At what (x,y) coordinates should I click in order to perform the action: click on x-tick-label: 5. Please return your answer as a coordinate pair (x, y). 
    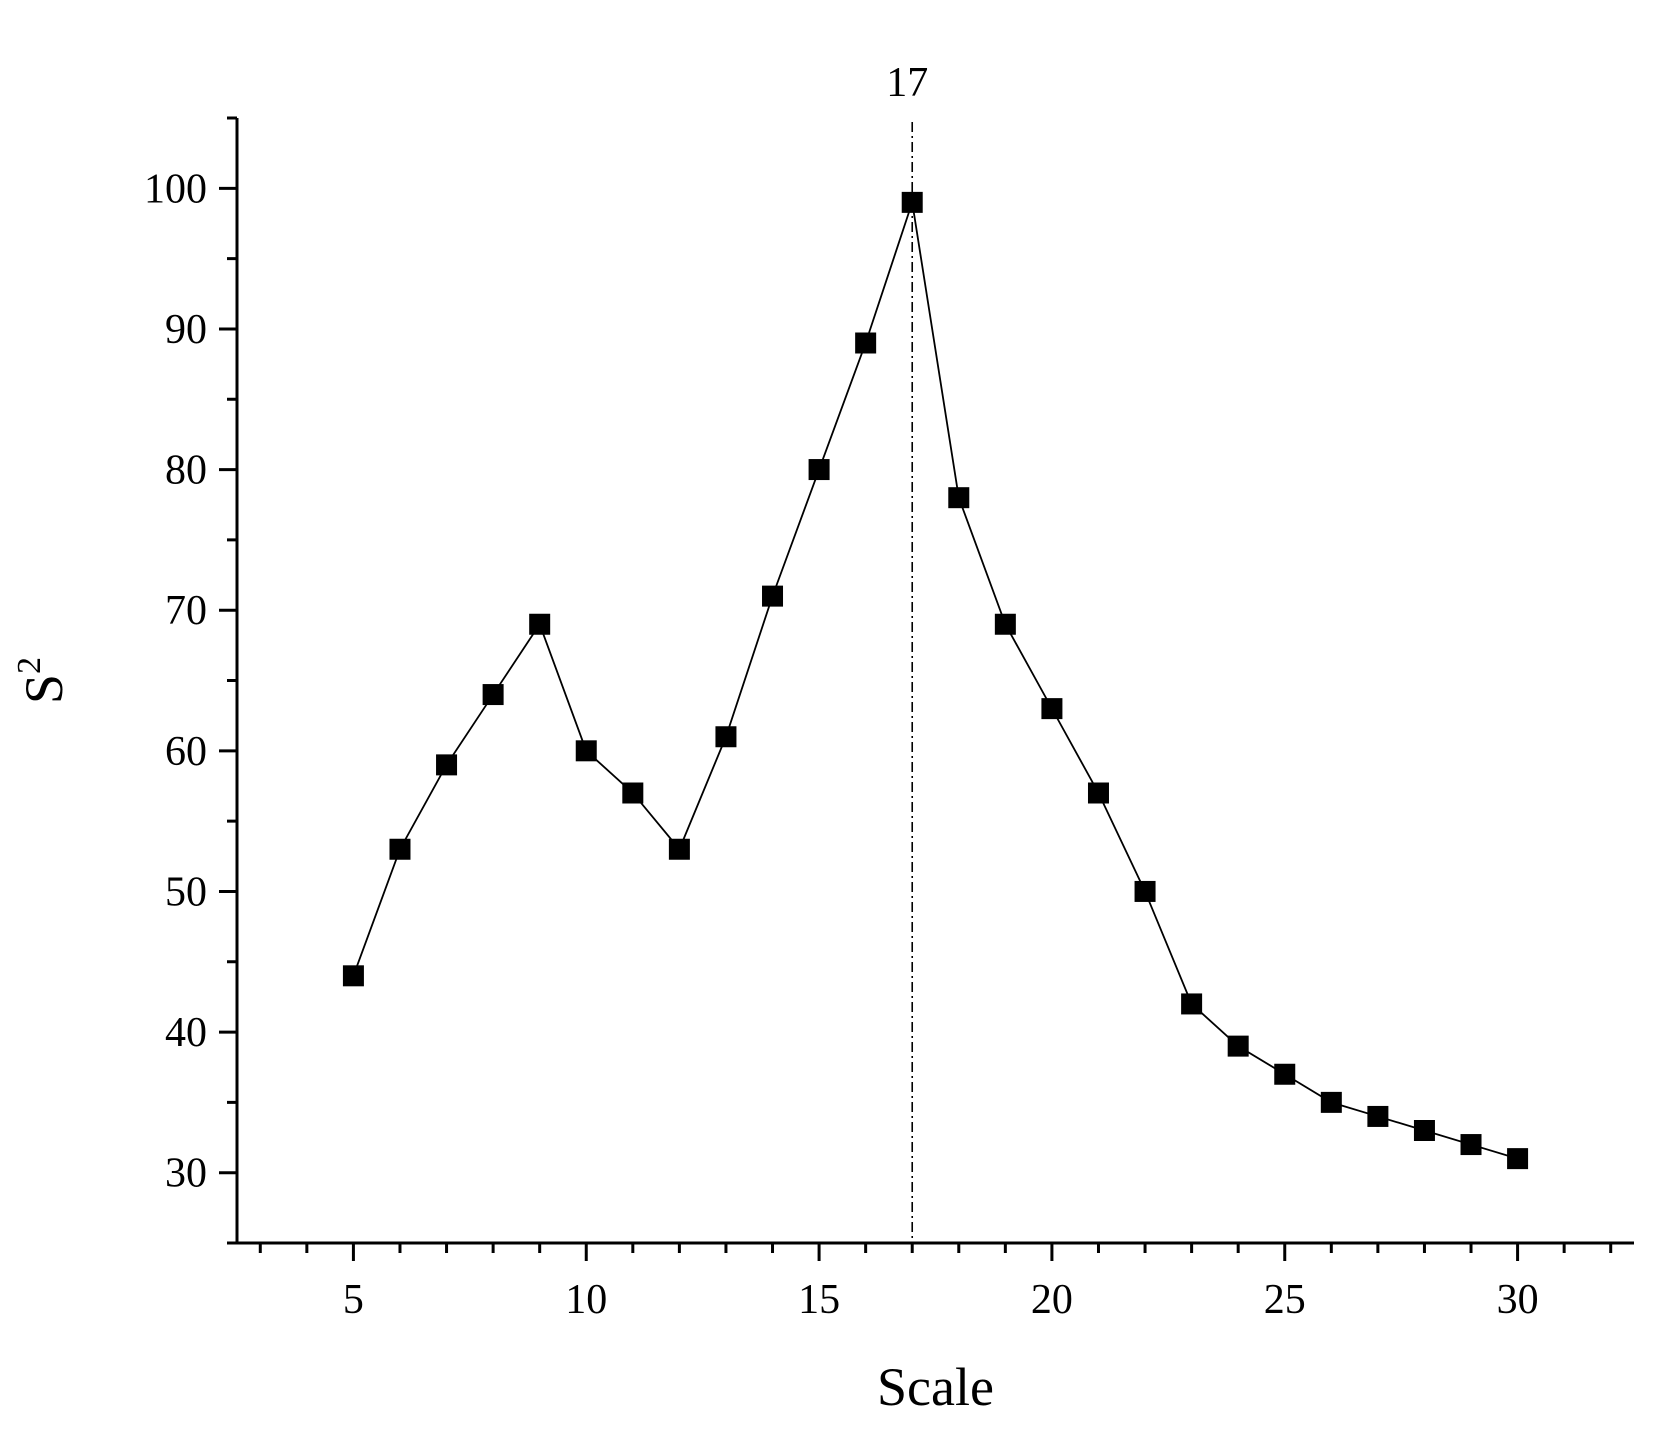
    Looking at the image, I should click on (353, 1300).